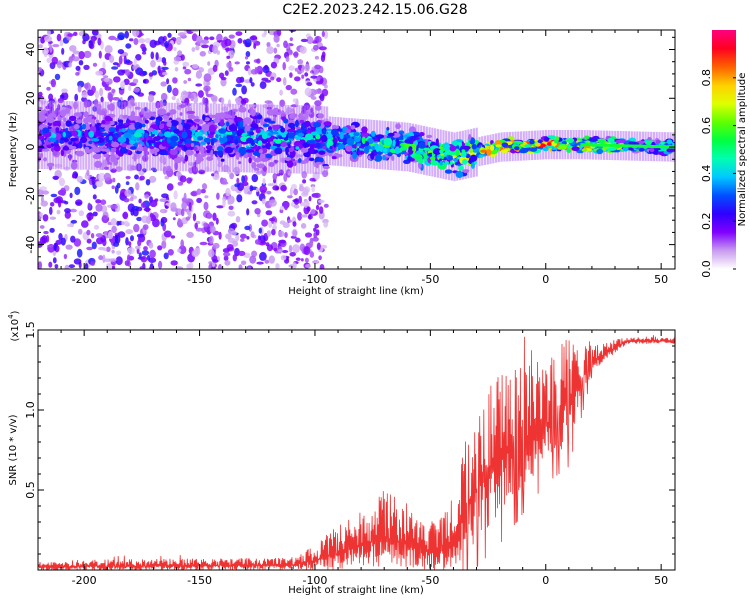 The height and width of the screenshot is (600, 750). What do you see at coordinates (545, 279) in the screenshot?
I see `x-tick-label: 0` at bounding box center [545, 279].